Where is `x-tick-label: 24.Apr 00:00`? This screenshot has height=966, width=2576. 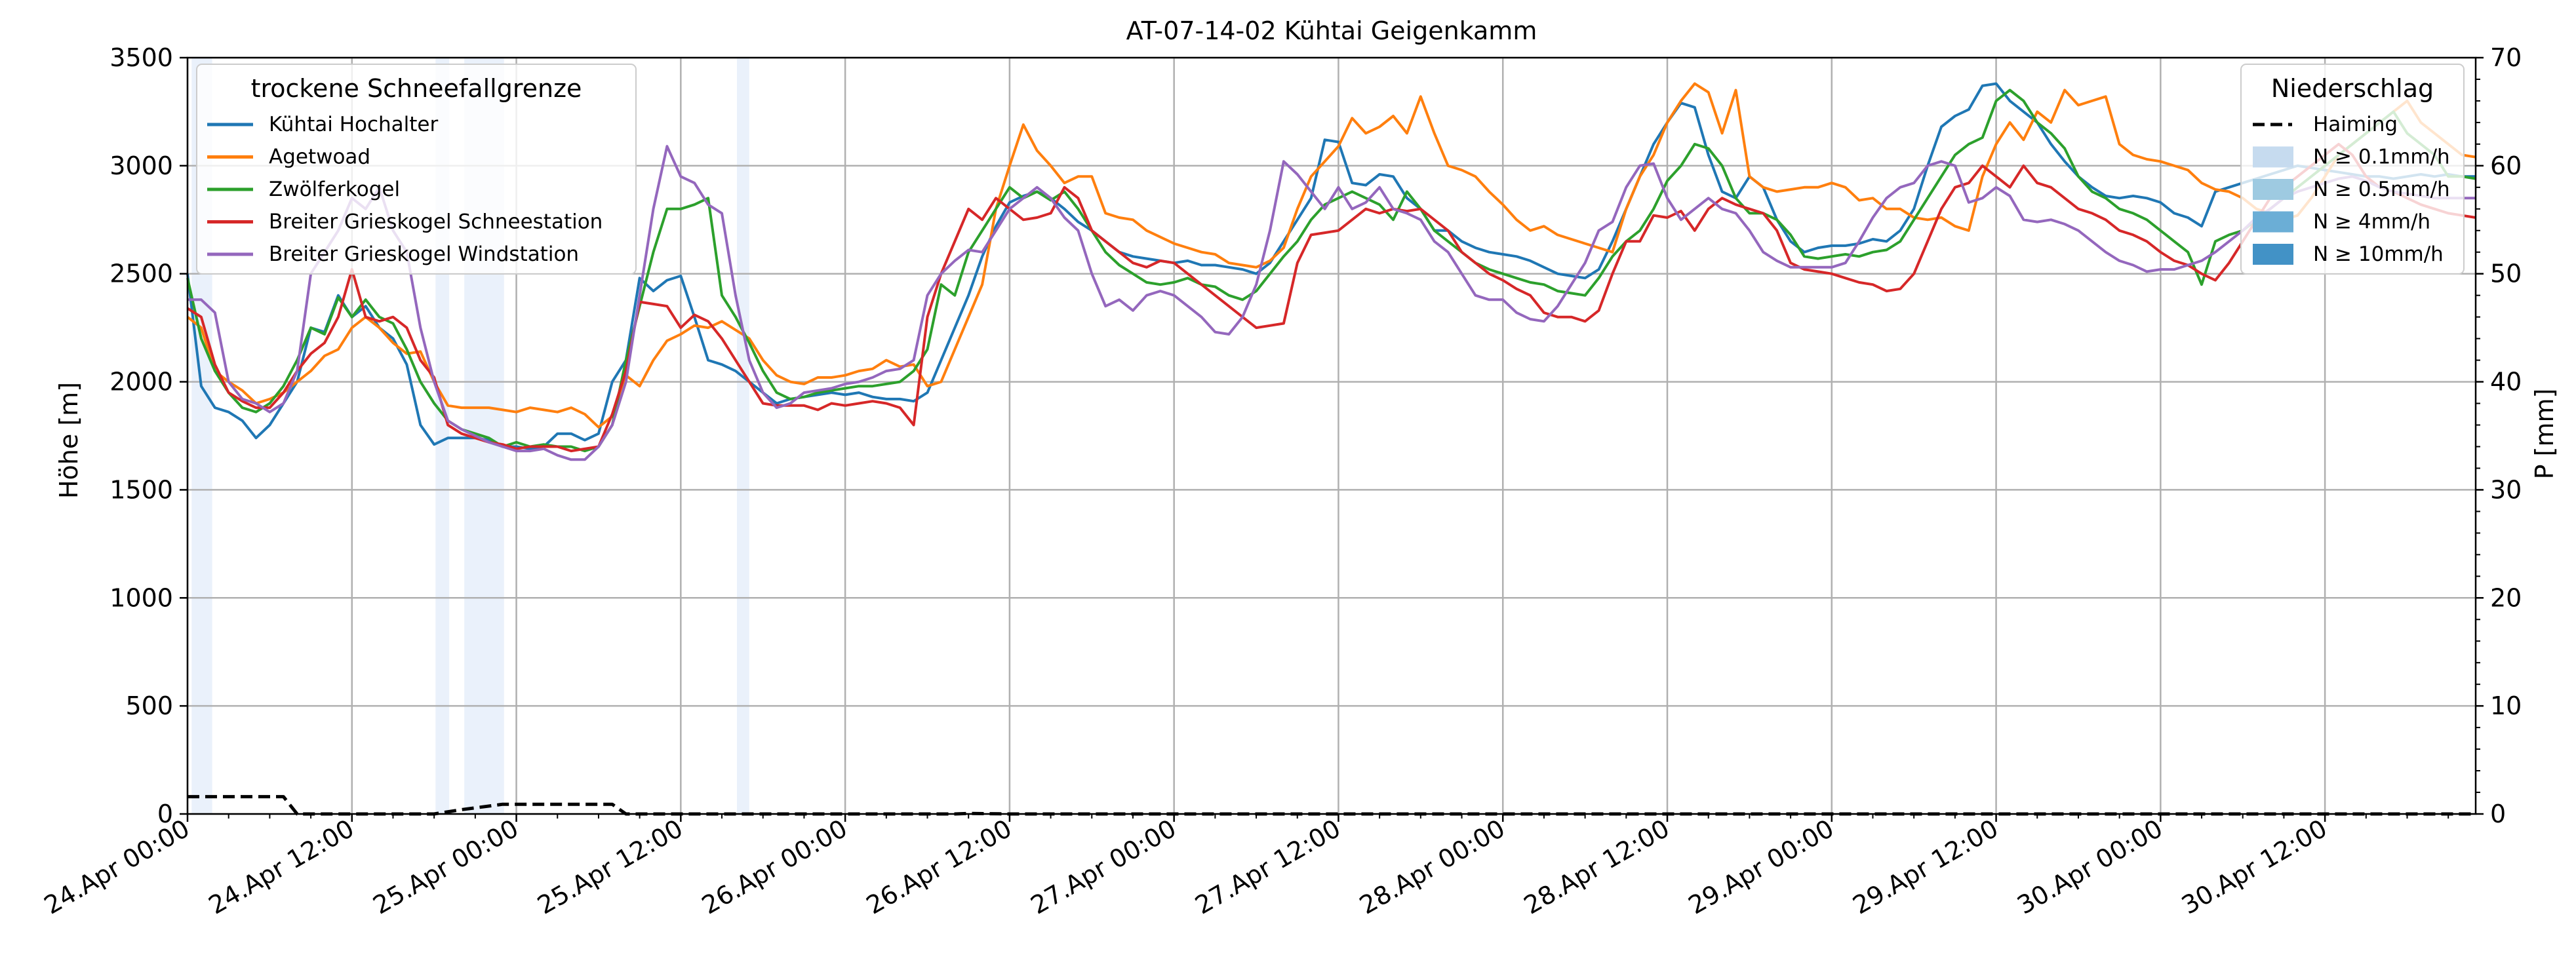 x-tick-label: 24.Apr 00:00 is located at coordinates (117, 867).